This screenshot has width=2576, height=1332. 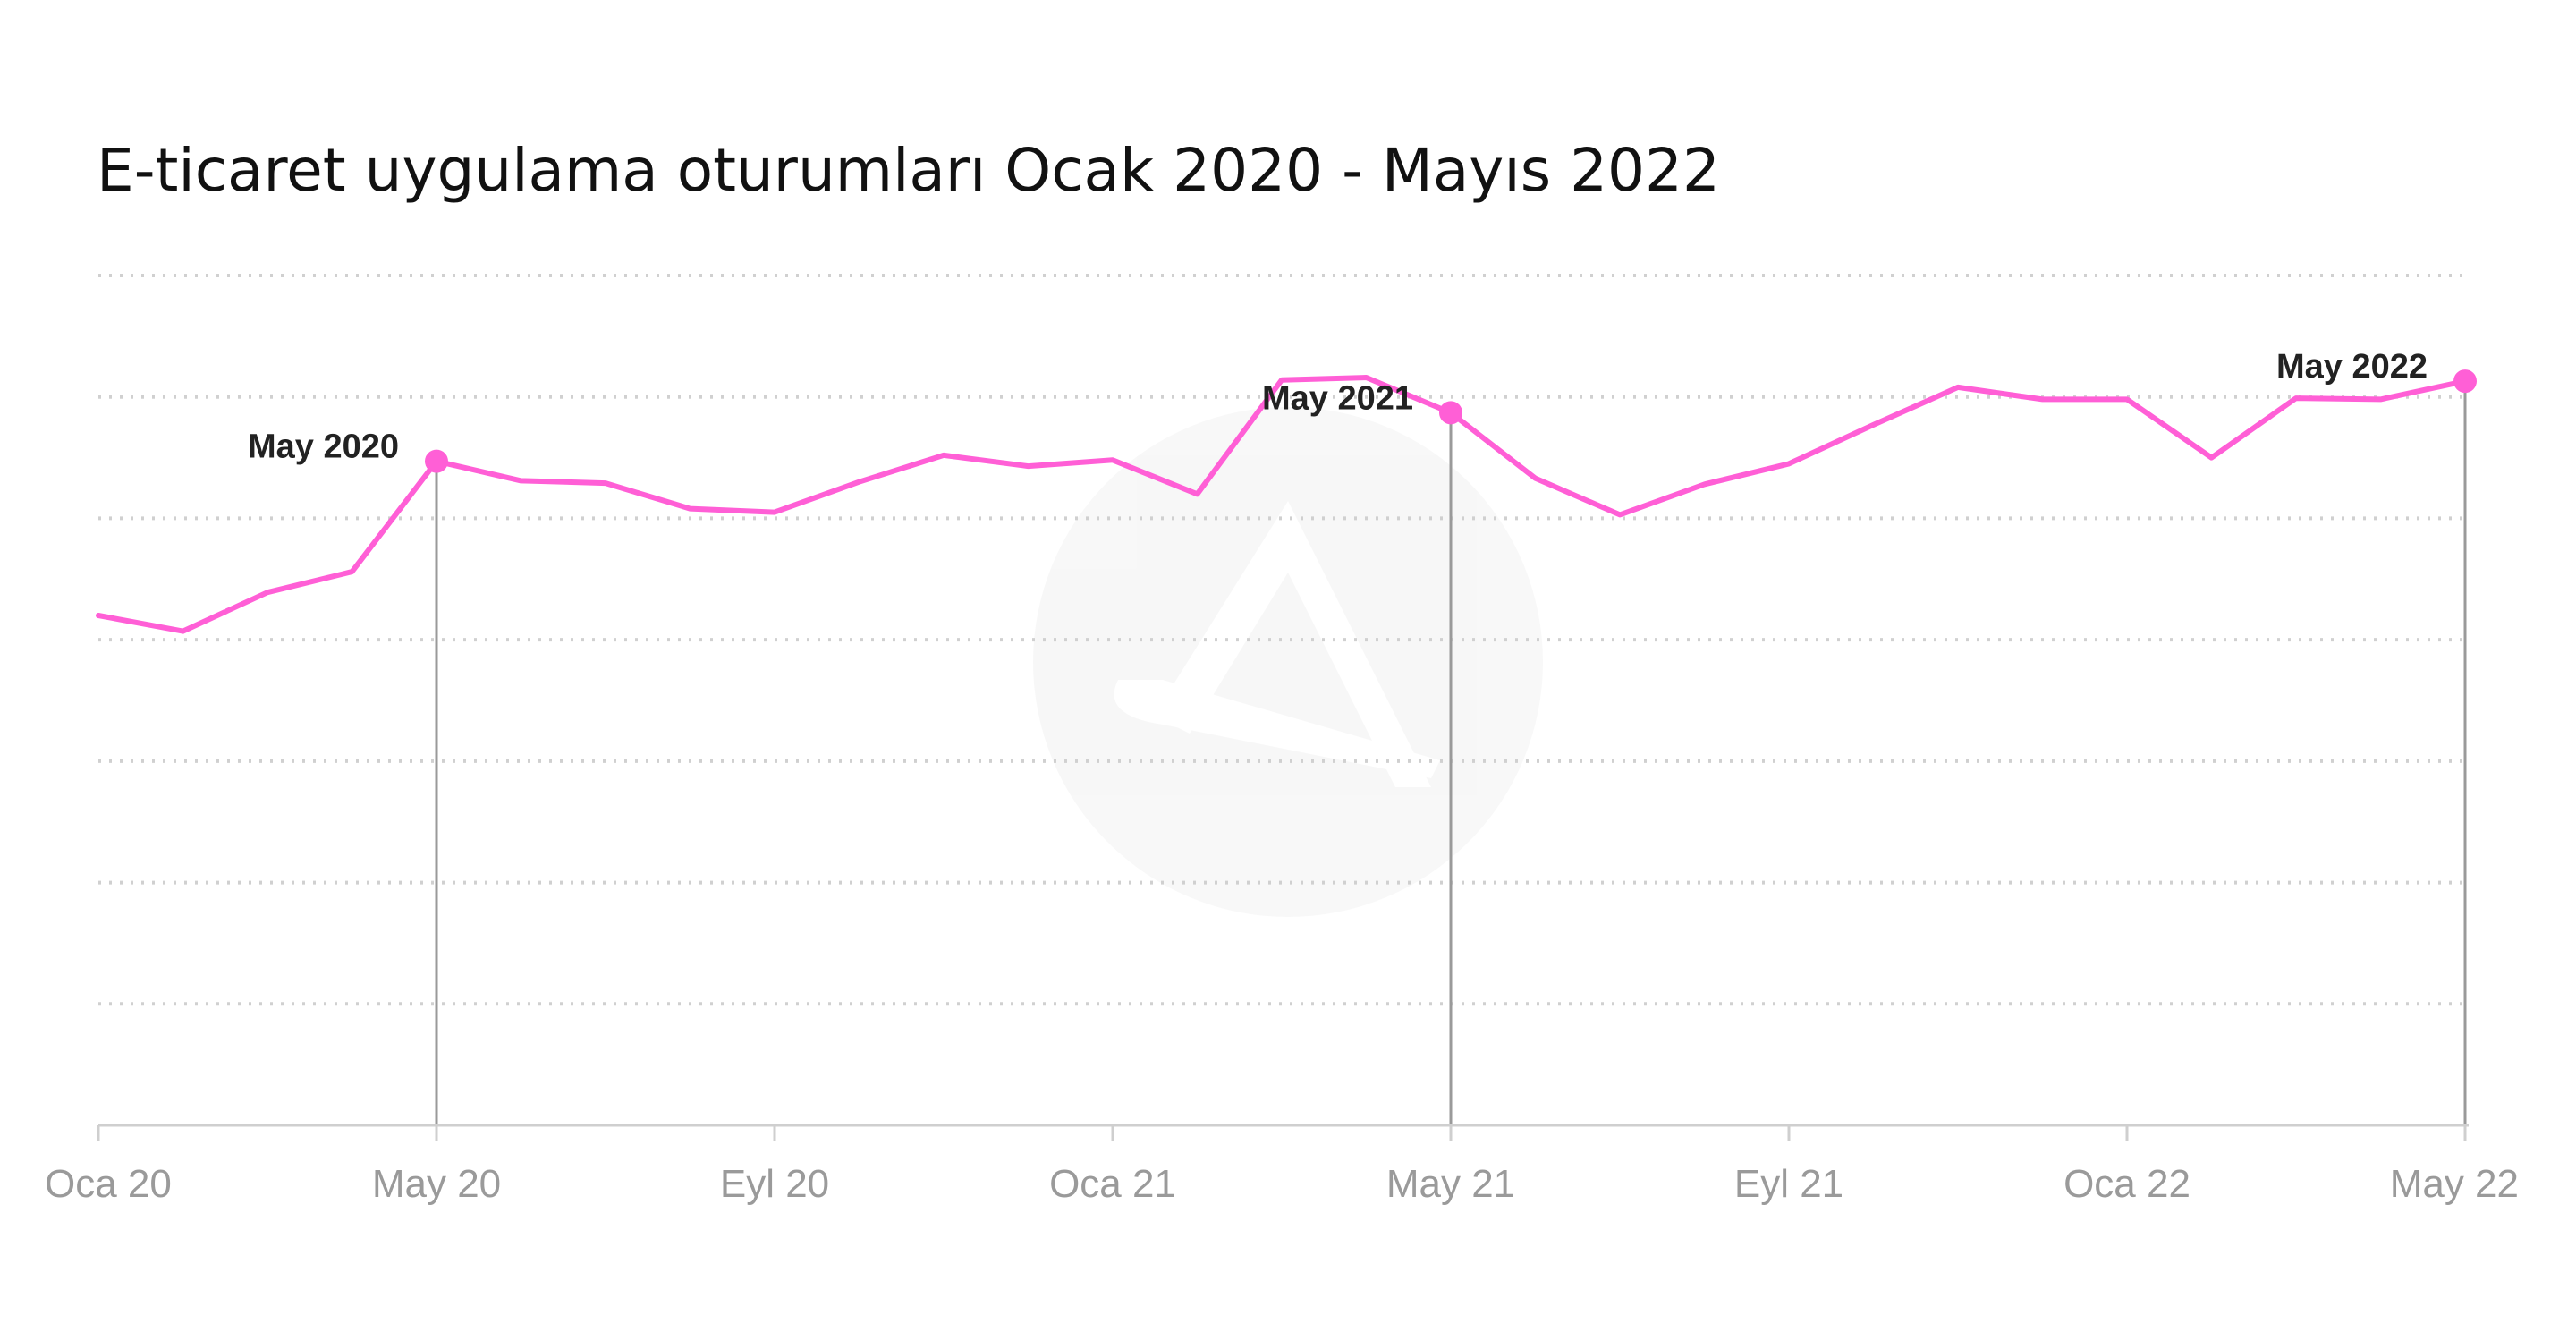 What do you see at coordinates (436, 1184) in the screenshot?
I see `x-tick-label: May 20` at bounding box center [436, 1184].